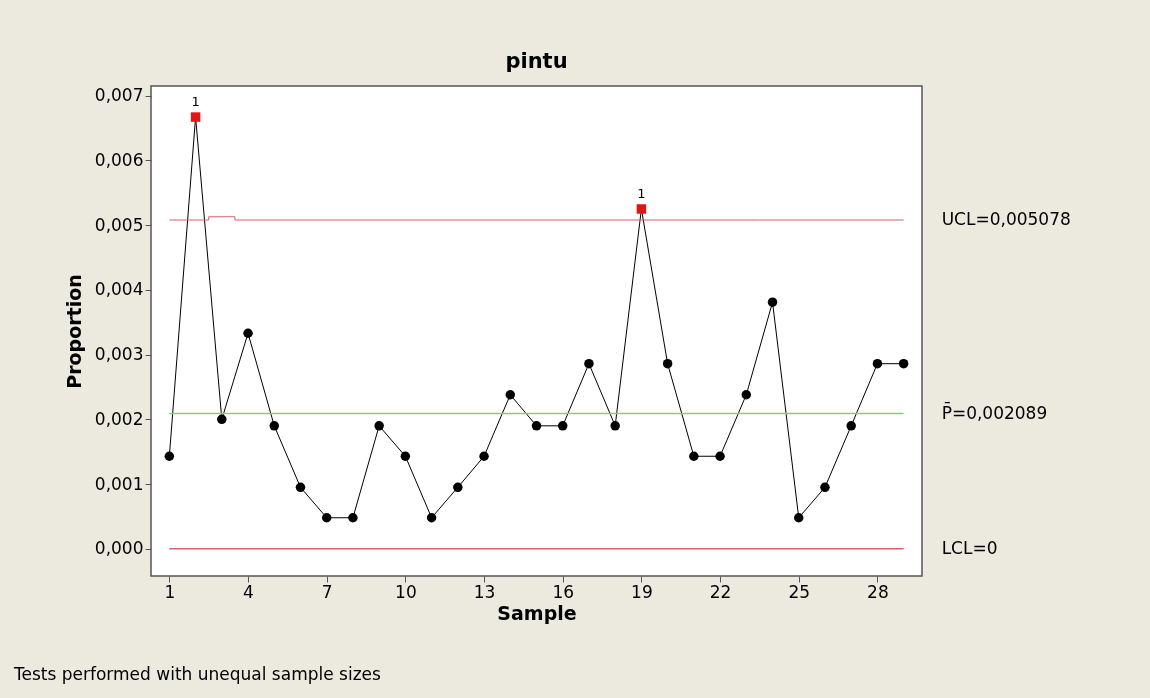  I want to click on chart-title: pintu, so click(536, 61).